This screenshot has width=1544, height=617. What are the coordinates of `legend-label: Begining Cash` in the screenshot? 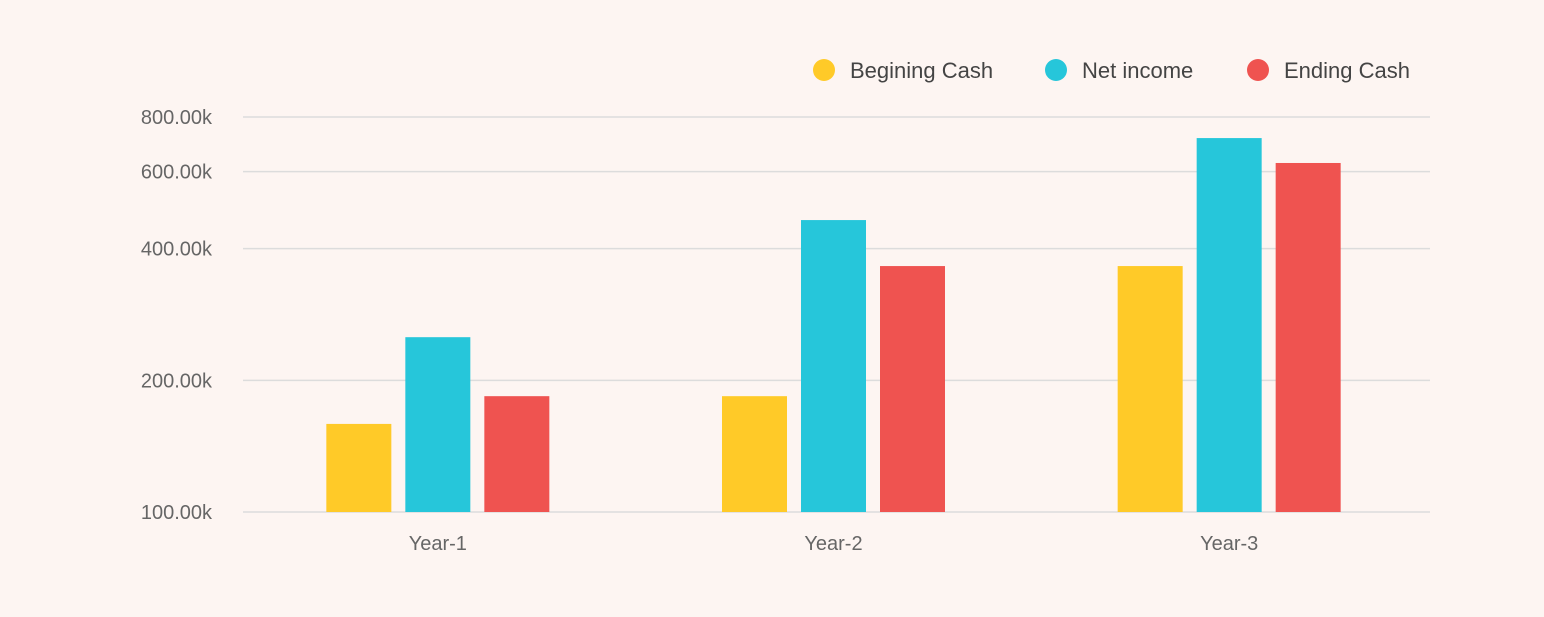 It's located at (921, 70).